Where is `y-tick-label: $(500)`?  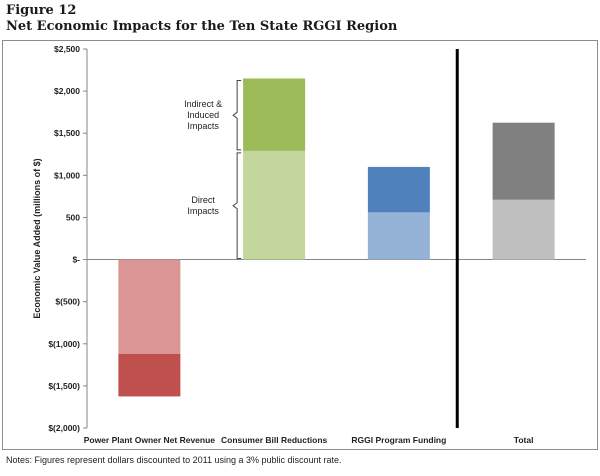 y-tick-label: $(500) is located at coordinates (67, 302).